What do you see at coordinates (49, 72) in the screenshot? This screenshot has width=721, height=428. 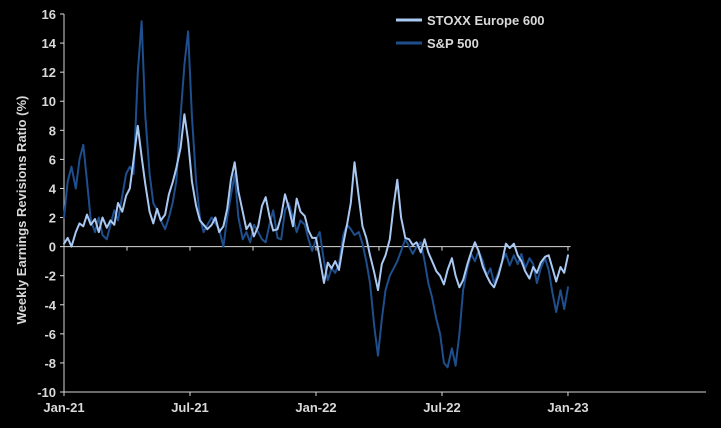 I see `y-tick-label: 12` at bounding box center [49, 72].